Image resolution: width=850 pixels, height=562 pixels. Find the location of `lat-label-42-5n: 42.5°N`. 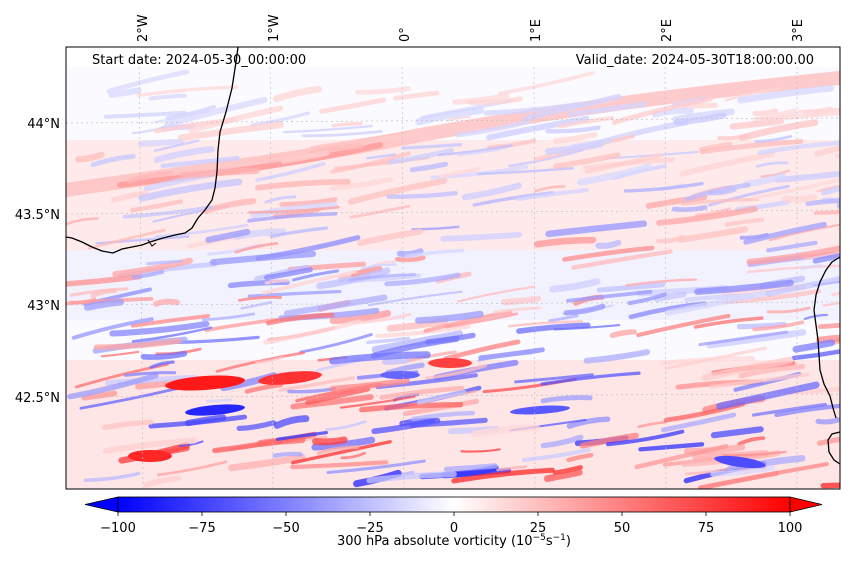

lat-label-42-5n: 42.5°N is located at coordinates (37, 398).